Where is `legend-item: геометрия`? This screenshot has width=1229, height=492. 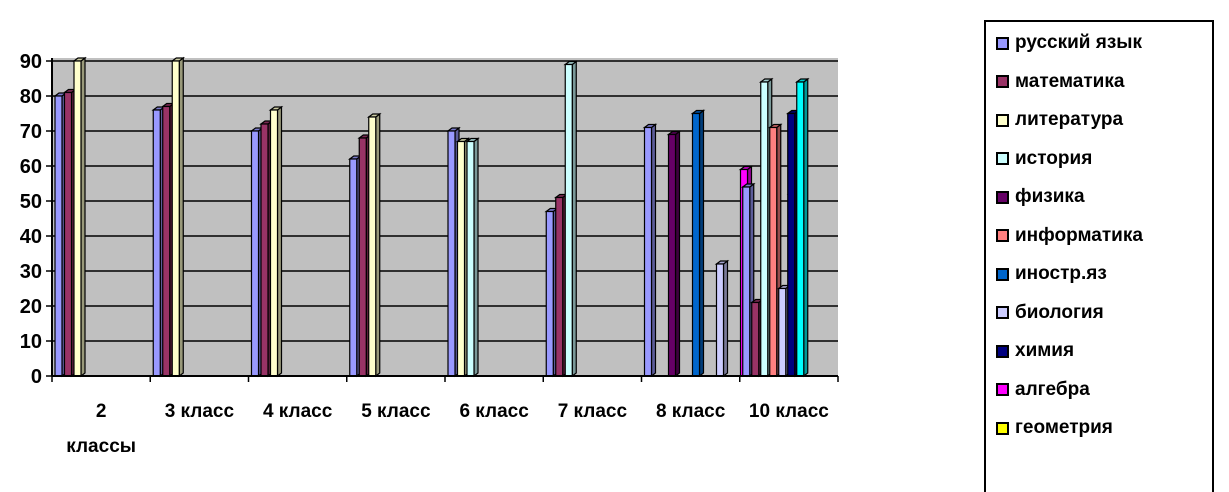
legend-item: геометрия is located at coordinates (1054, 428).